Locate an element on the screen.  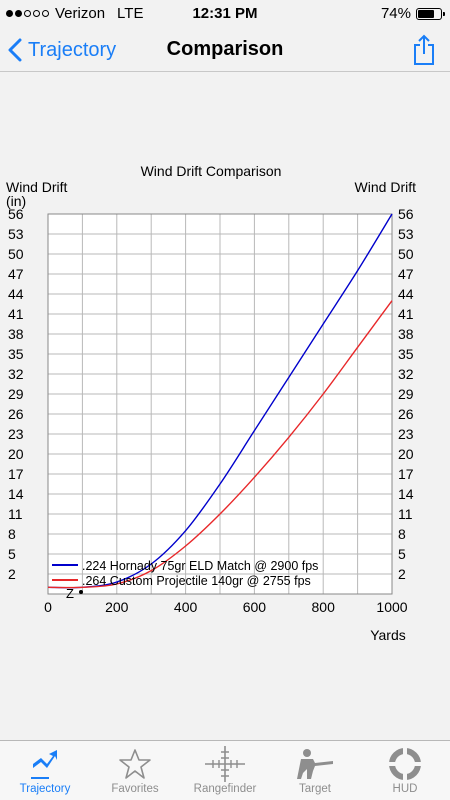
y-tick-label-right: 26 is located at coordinates (406, 414).